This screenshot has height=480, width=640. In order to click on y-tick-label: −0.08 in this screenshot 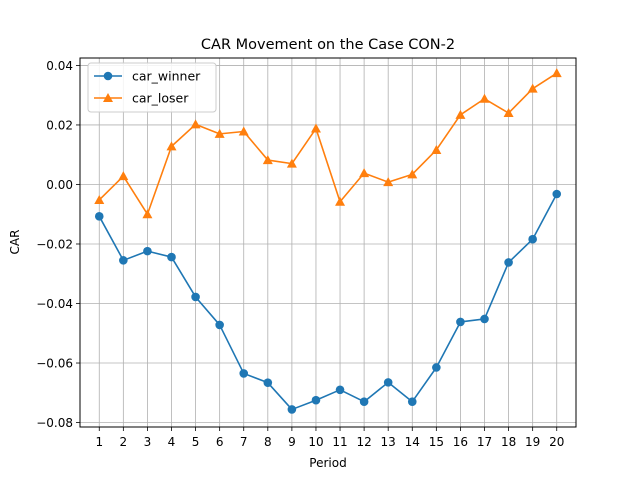, I will do `click(54, 423)`.